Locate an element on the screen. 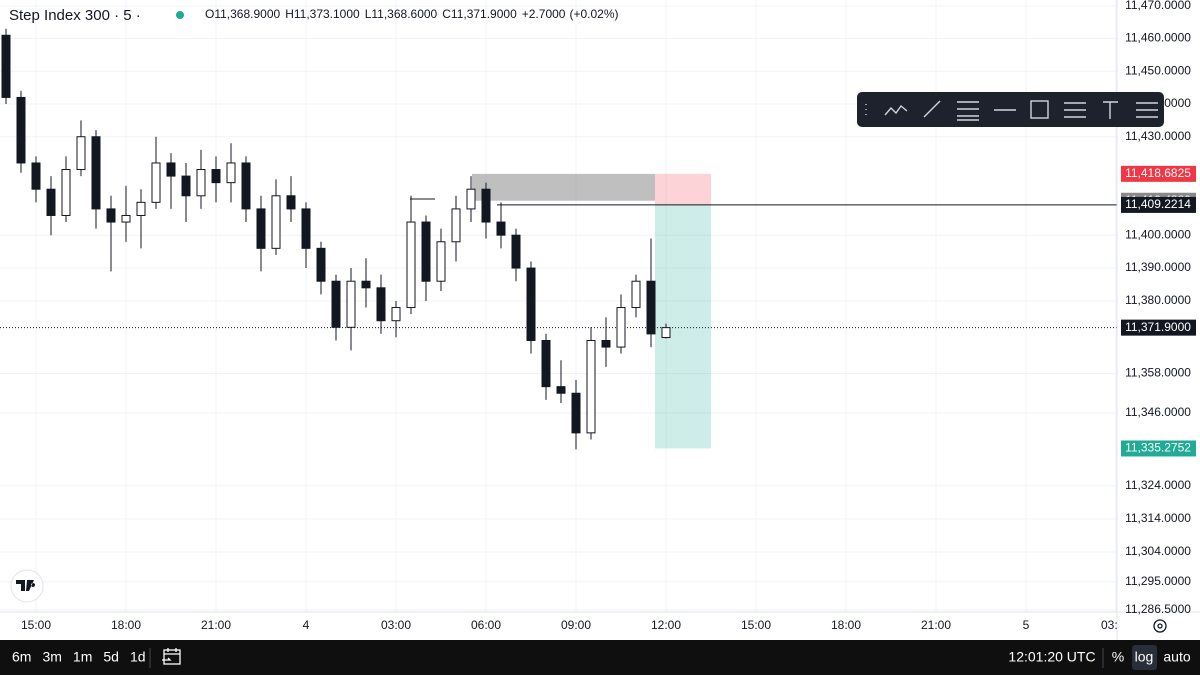 This screenshot has width=1200, height=675. tool-trend is located at coordinates (896, 110).